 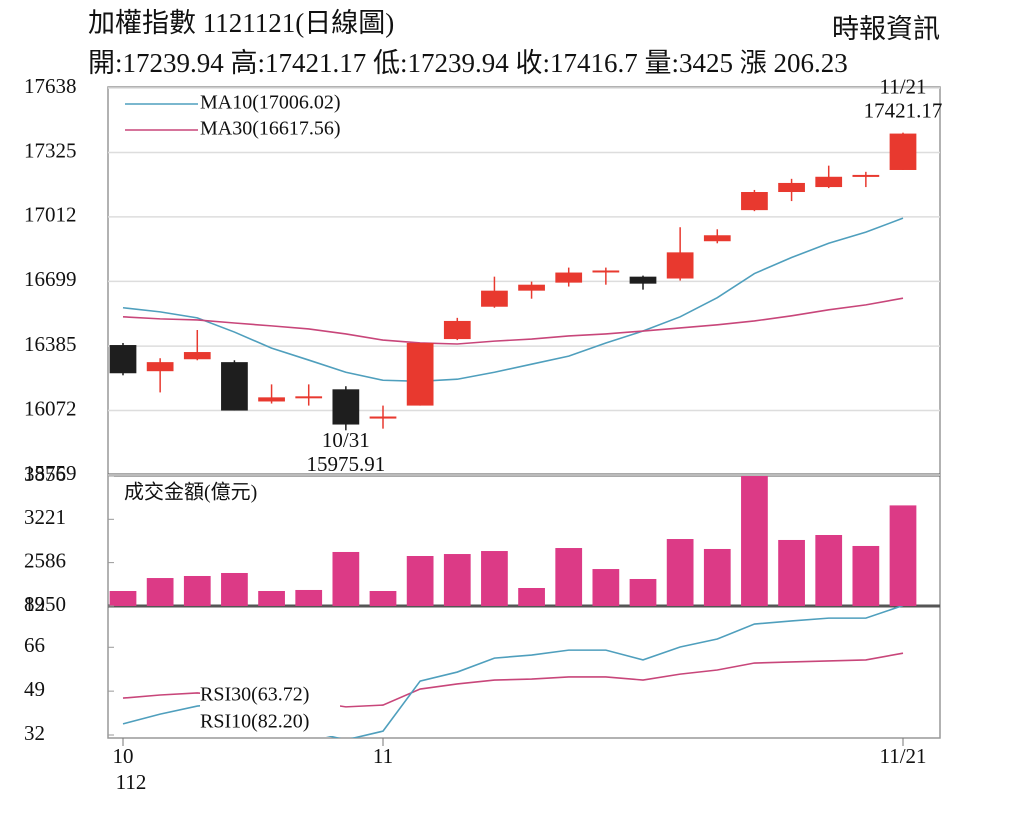 I want to click on y-tick-label: 2586, so click(x=45, y=560).